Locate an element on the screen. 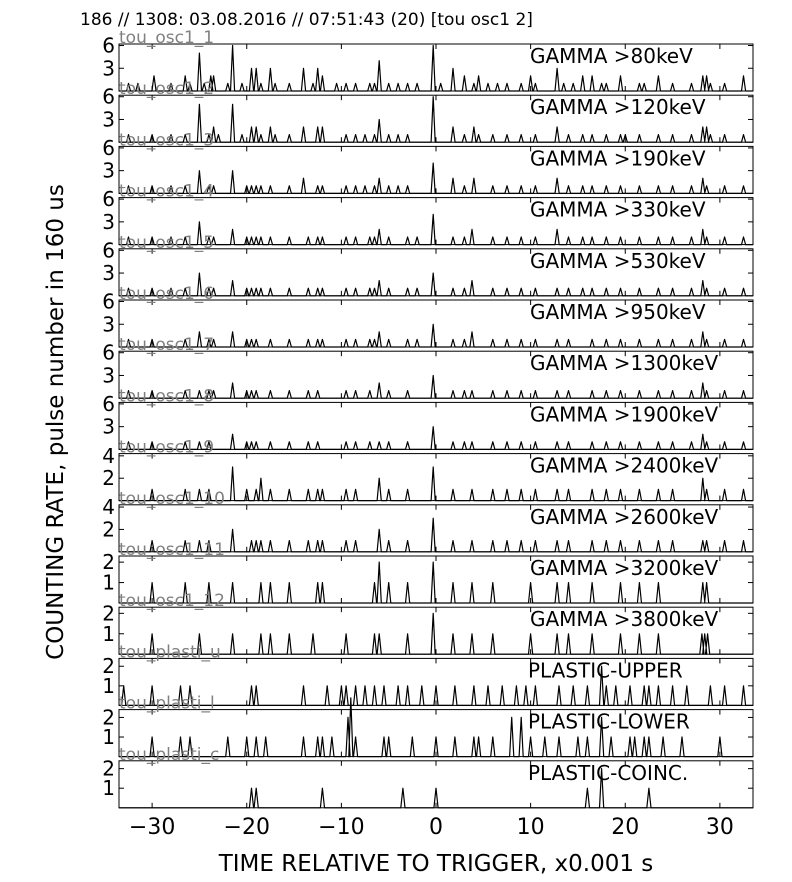 The width and height of the screenshot is (792, 882). panel-9: 24 GAMMA >2400keV tou_osc1_9 is located at coordinates (428, 470).